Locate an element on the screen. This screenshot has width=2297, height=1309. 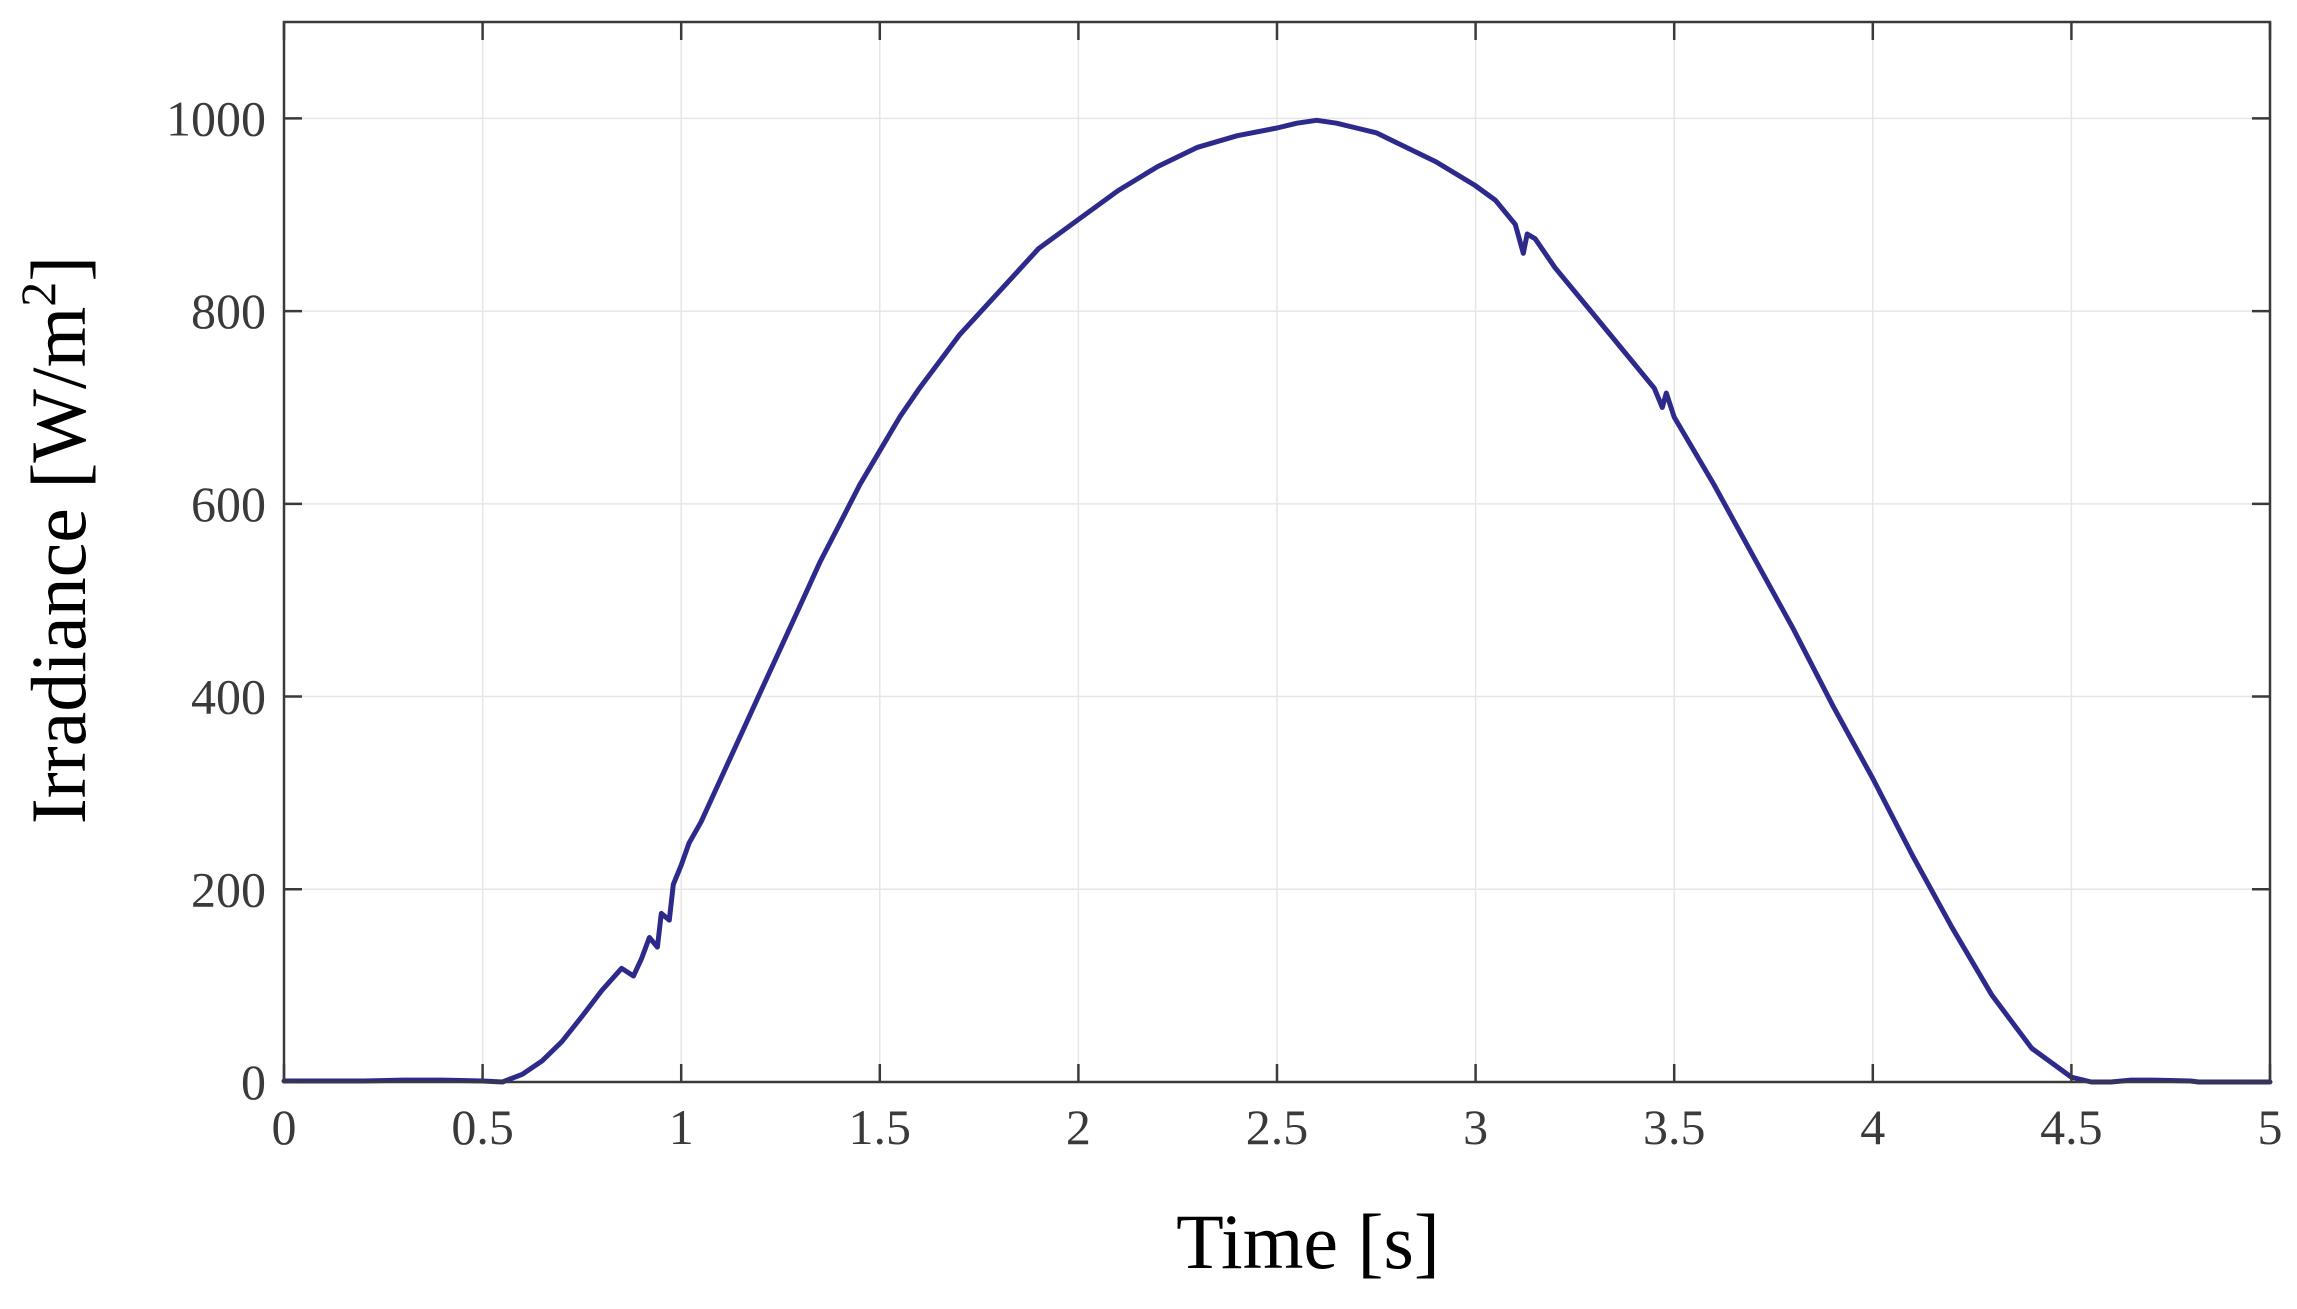
x-tick-label: 2 is located at coordinates (1078, 1127).